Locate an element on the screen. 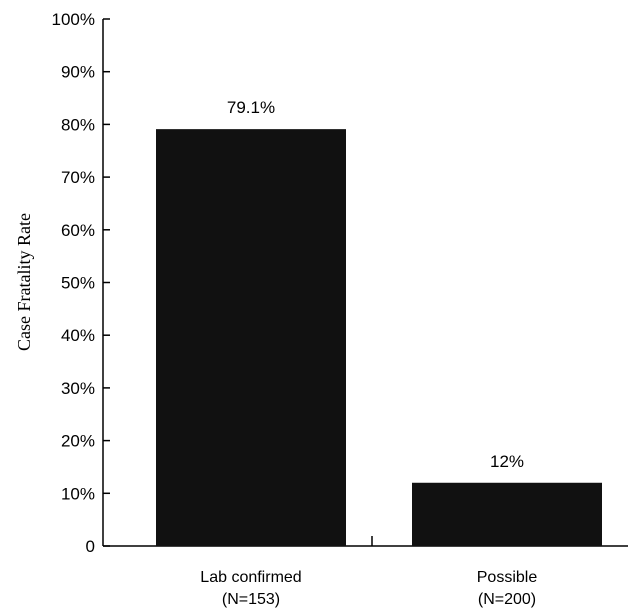 This screenshot has height=609, width=631. y-tick-label: 0 is located at coordinates (90, 546).